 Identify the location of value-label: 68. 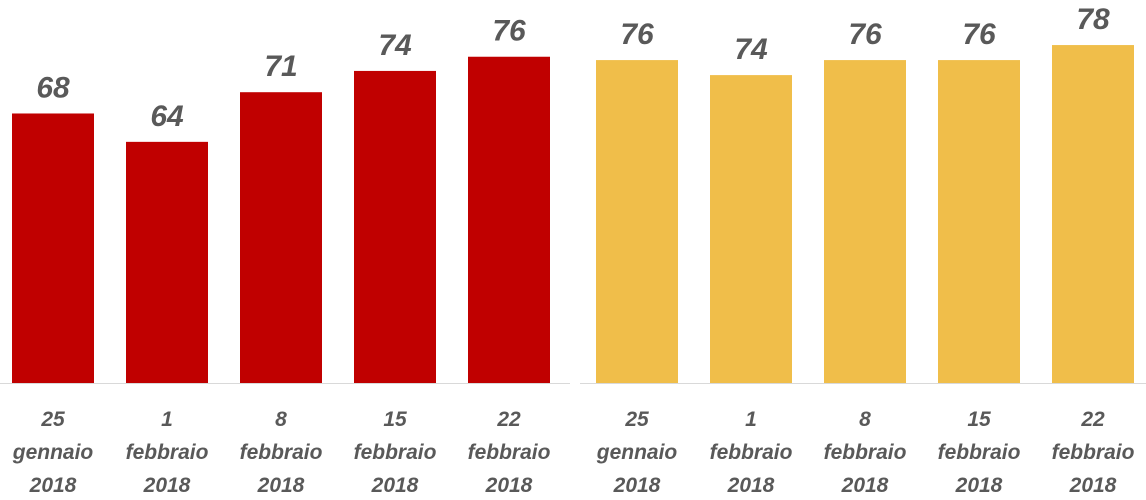
(53, 87).